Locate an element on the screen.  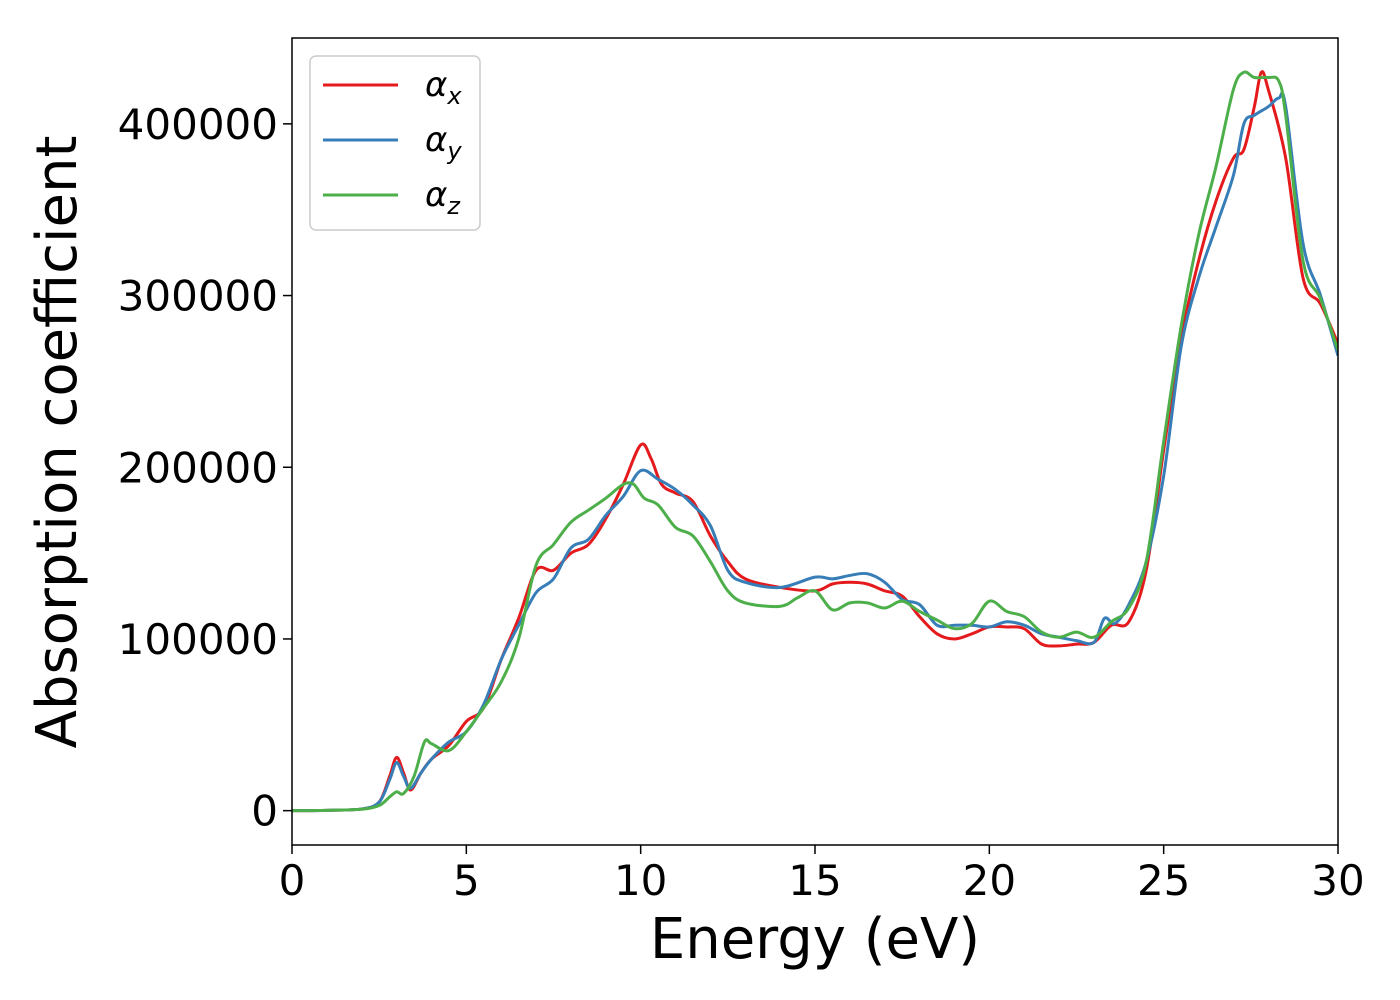
x-tick-label: 25 is located at coordinates (1163, 880).